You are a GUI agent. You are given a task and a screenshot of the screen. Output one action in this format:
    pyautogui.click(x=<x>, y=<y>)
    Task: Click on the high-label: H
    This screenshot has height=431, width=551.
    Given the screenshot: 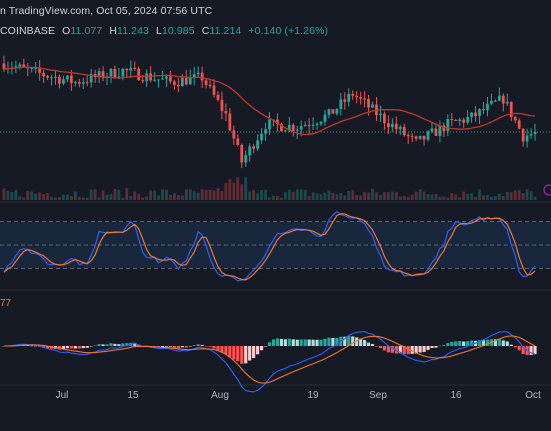 What is the action you would take?
    pyautogui.click(x=113, y=31)
    